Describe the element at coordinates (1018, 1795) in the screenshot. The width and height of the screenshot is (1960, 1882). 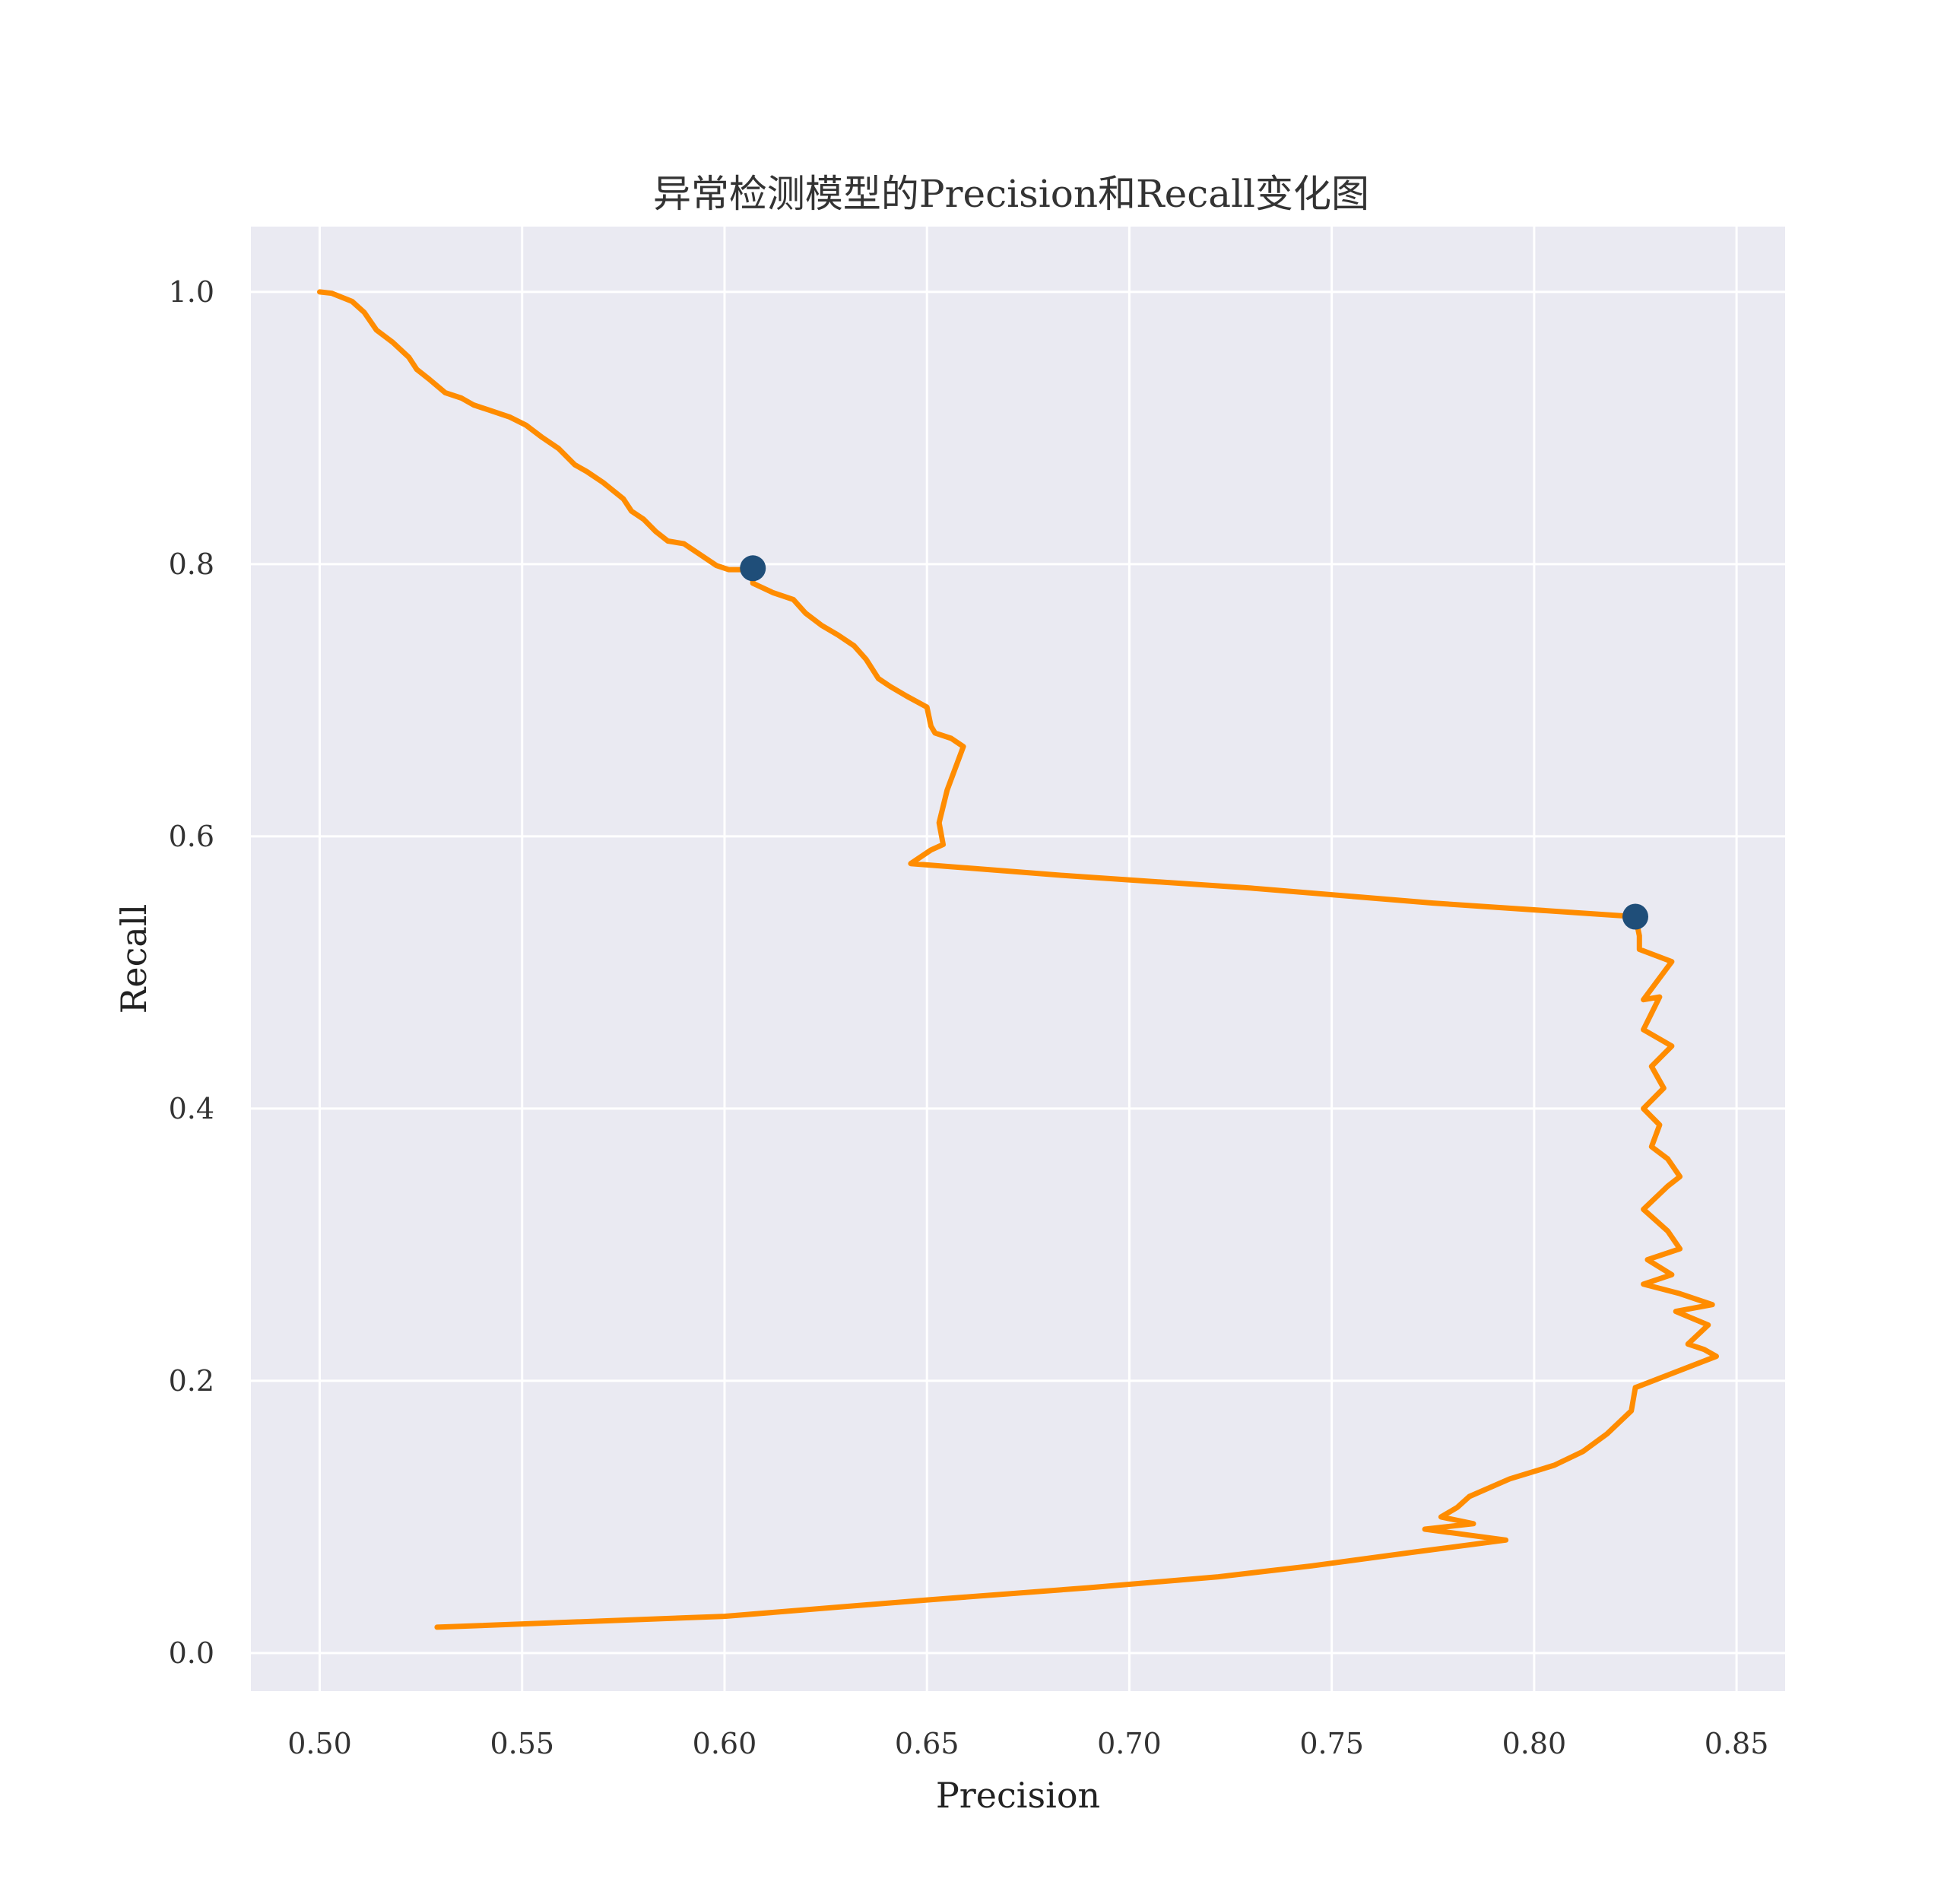
I see `x-axis-title: Precision` at that location.